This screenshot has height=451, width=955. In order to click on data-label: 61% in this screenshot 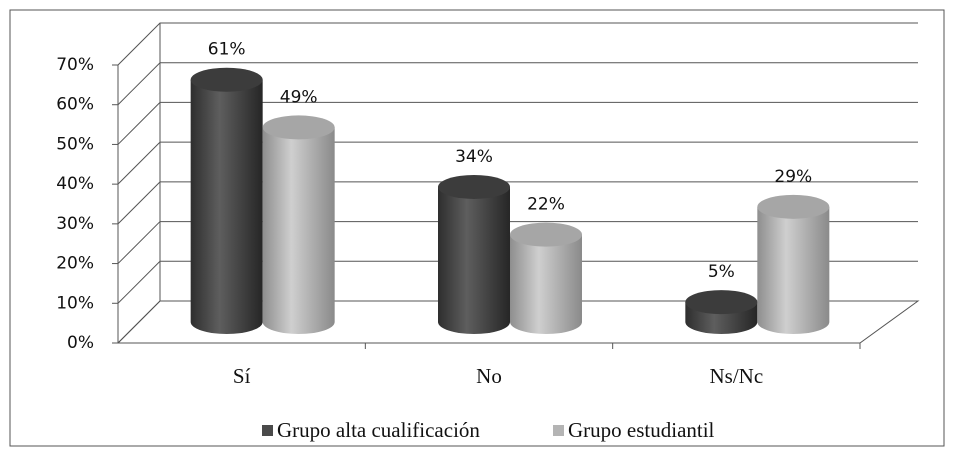, I will do `click(227, 50)`.